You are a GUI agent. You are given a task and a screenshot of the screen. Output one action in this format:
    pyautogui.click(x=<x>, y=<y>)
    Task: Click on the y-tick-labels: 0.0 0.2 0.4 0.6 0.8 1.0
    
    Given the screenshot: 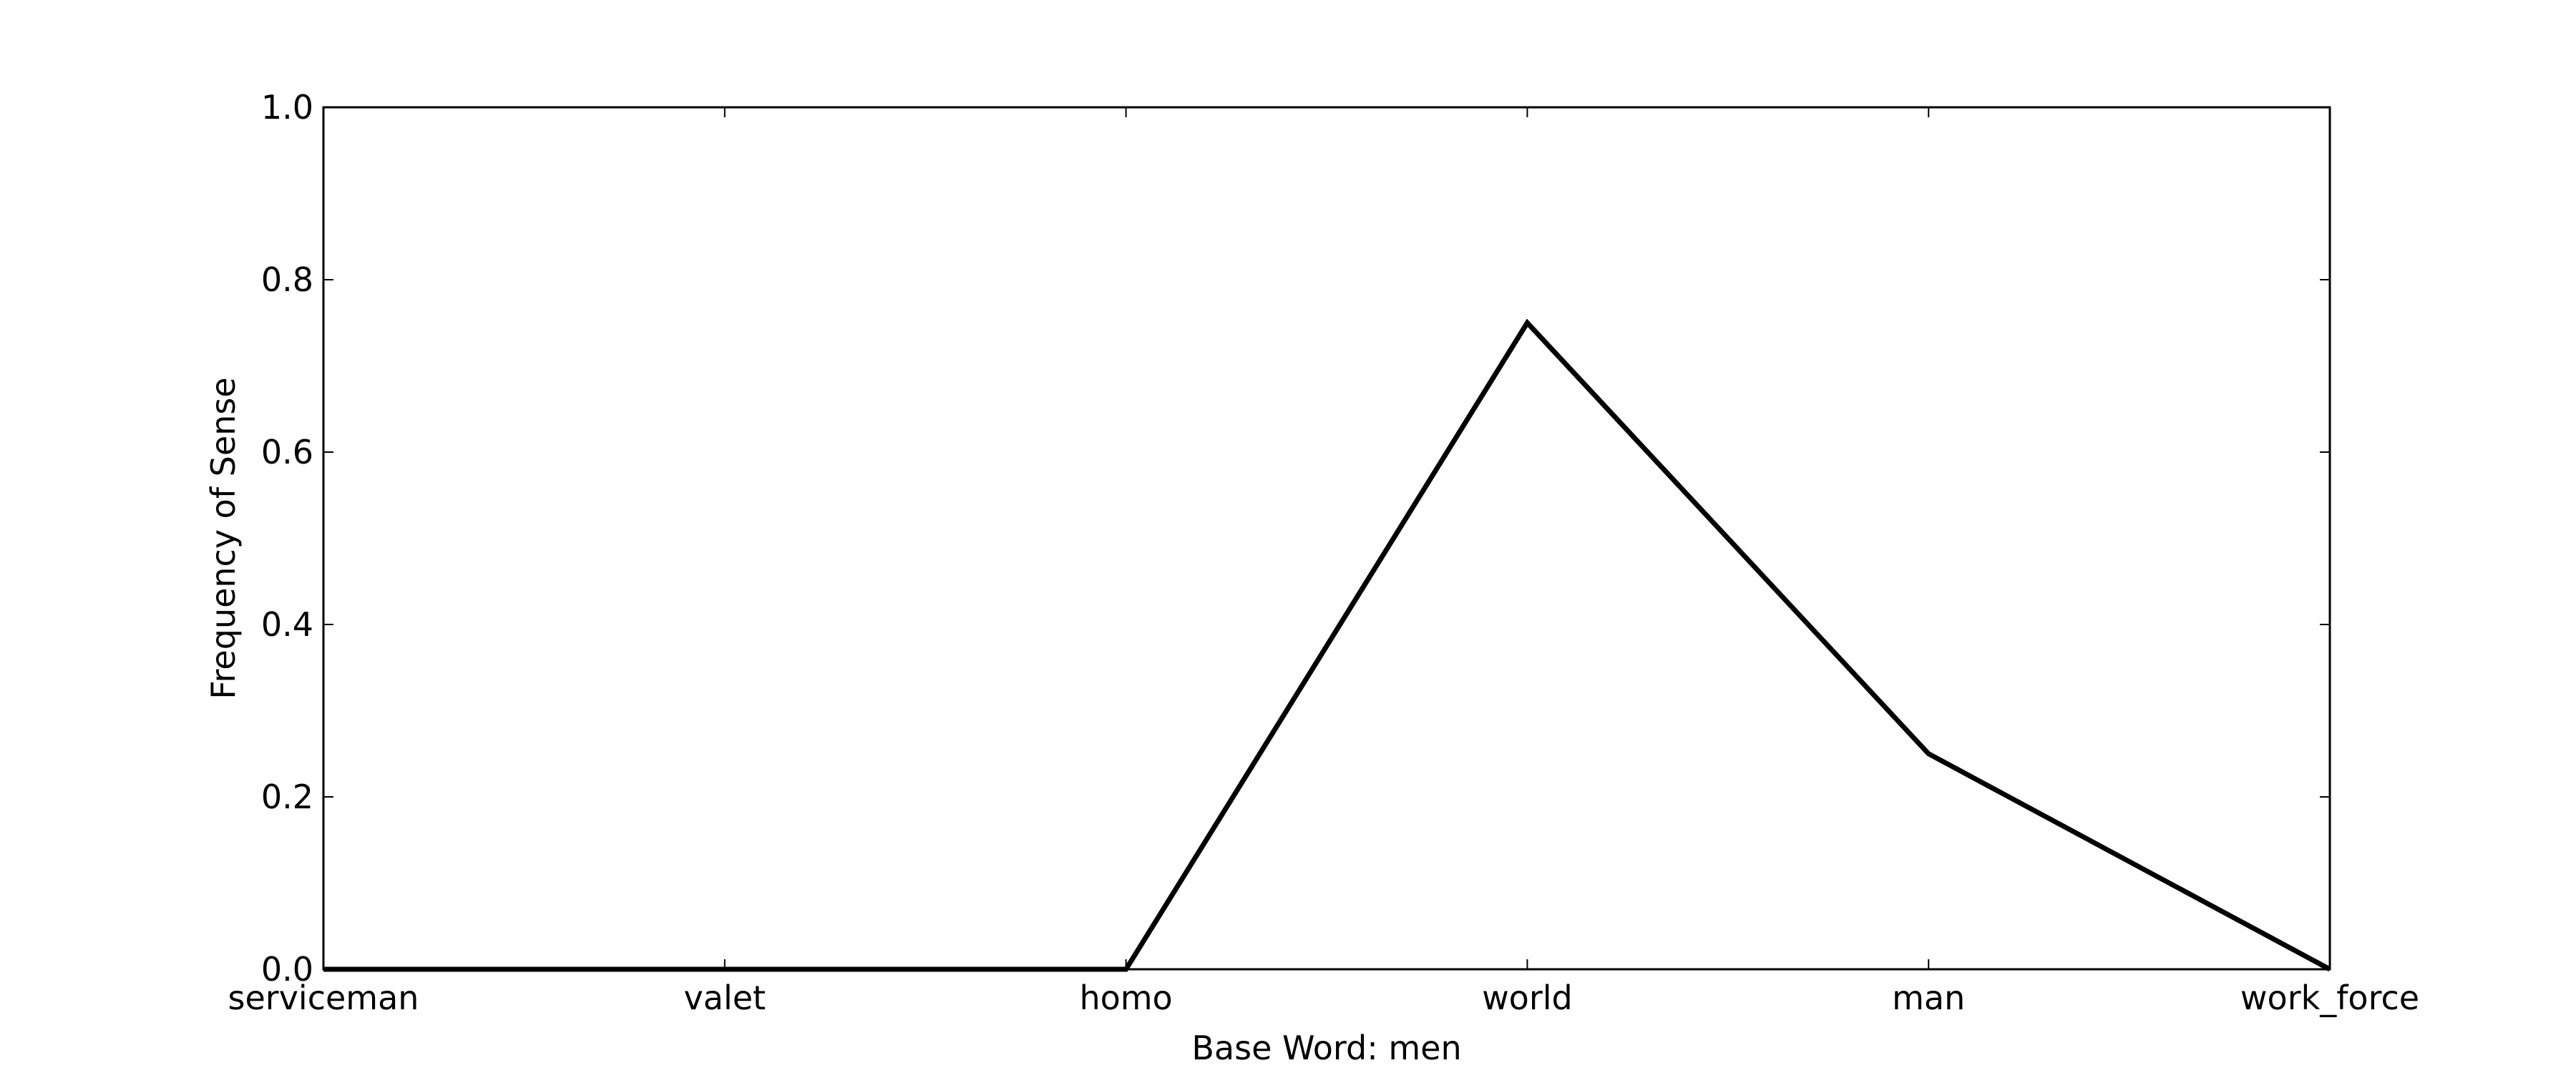 What is the action you would take?
    pyautogui.click(x=287, y=538)
    